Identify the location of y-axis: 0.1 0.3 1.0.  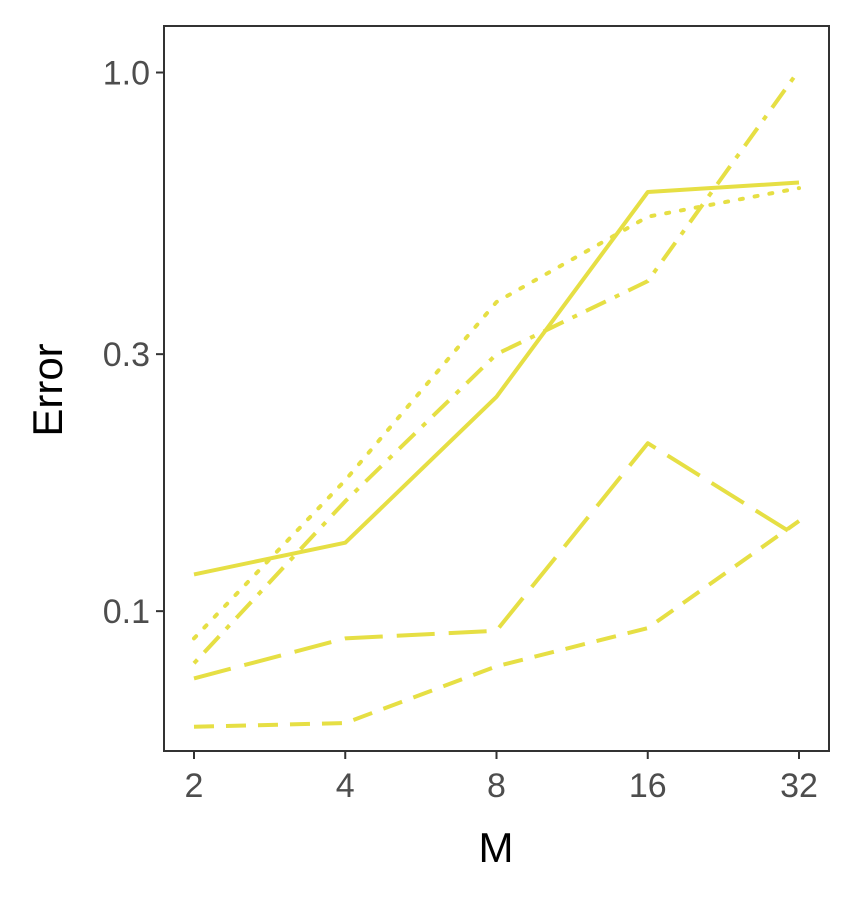
(133, 343).